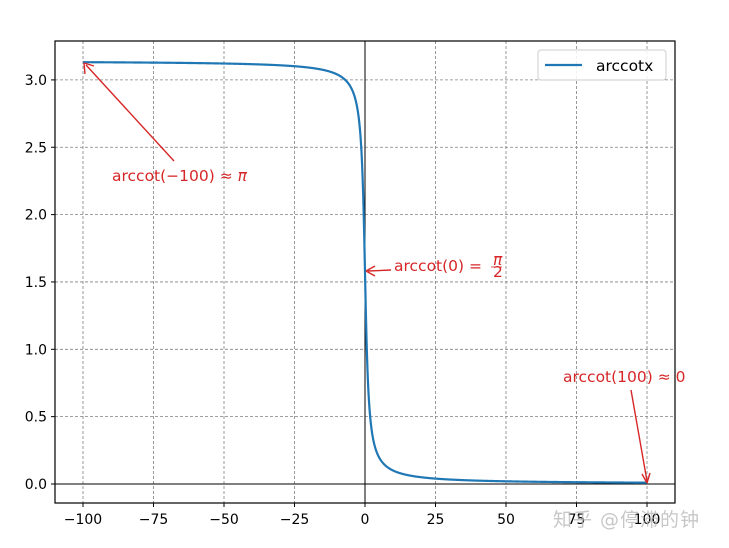 Image resolution: width=729 pixels, height=548 pixels. I want to click on x-tick-label: −75, so click(154, 520).